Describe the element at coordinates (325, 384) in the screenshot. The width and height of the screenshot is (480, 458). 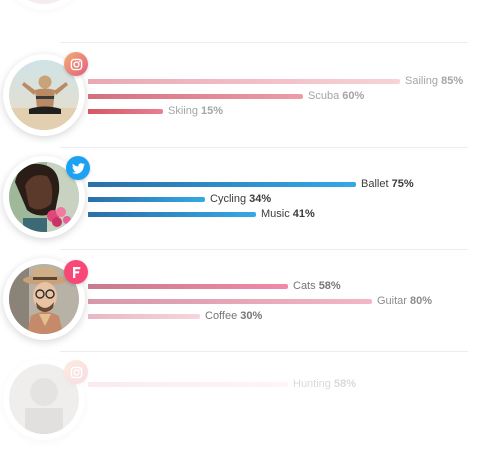
I see `skill-label: Hunting 58%` at that location.